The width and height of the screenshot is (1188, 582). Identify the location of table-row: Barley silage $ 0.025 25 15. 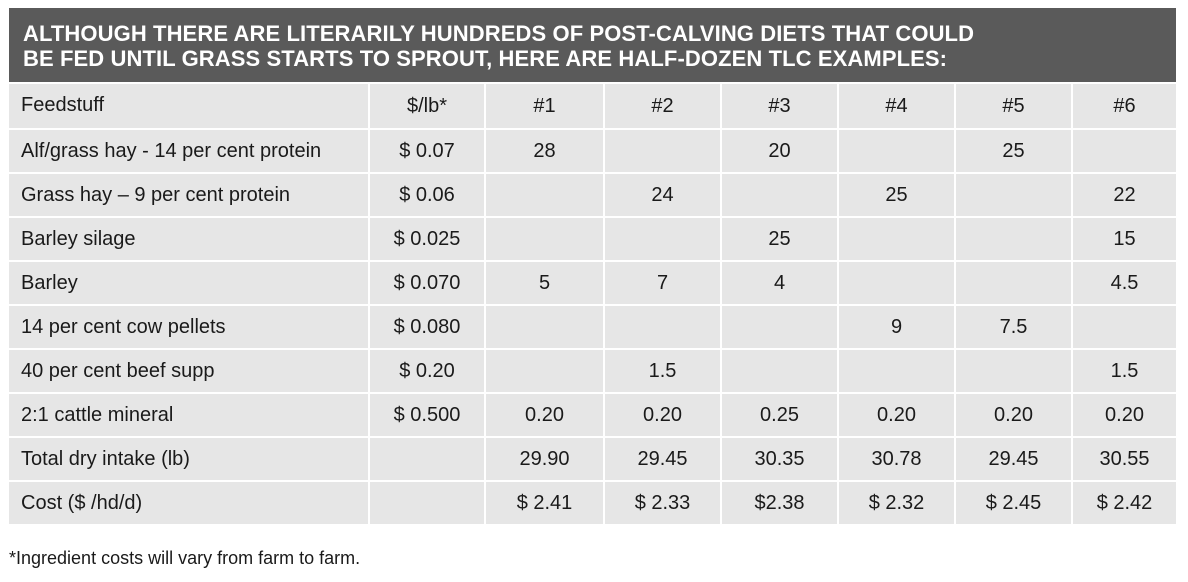
(592, 240).